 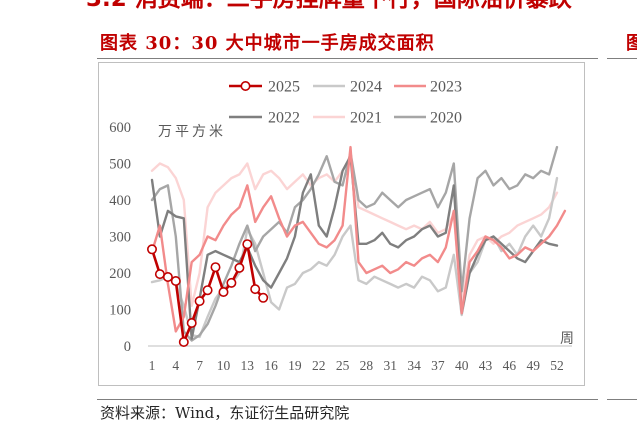 What do you see at coordinates (347, 58) in the screenshot?
I see `title-rule` at bounding box center [347, 58].